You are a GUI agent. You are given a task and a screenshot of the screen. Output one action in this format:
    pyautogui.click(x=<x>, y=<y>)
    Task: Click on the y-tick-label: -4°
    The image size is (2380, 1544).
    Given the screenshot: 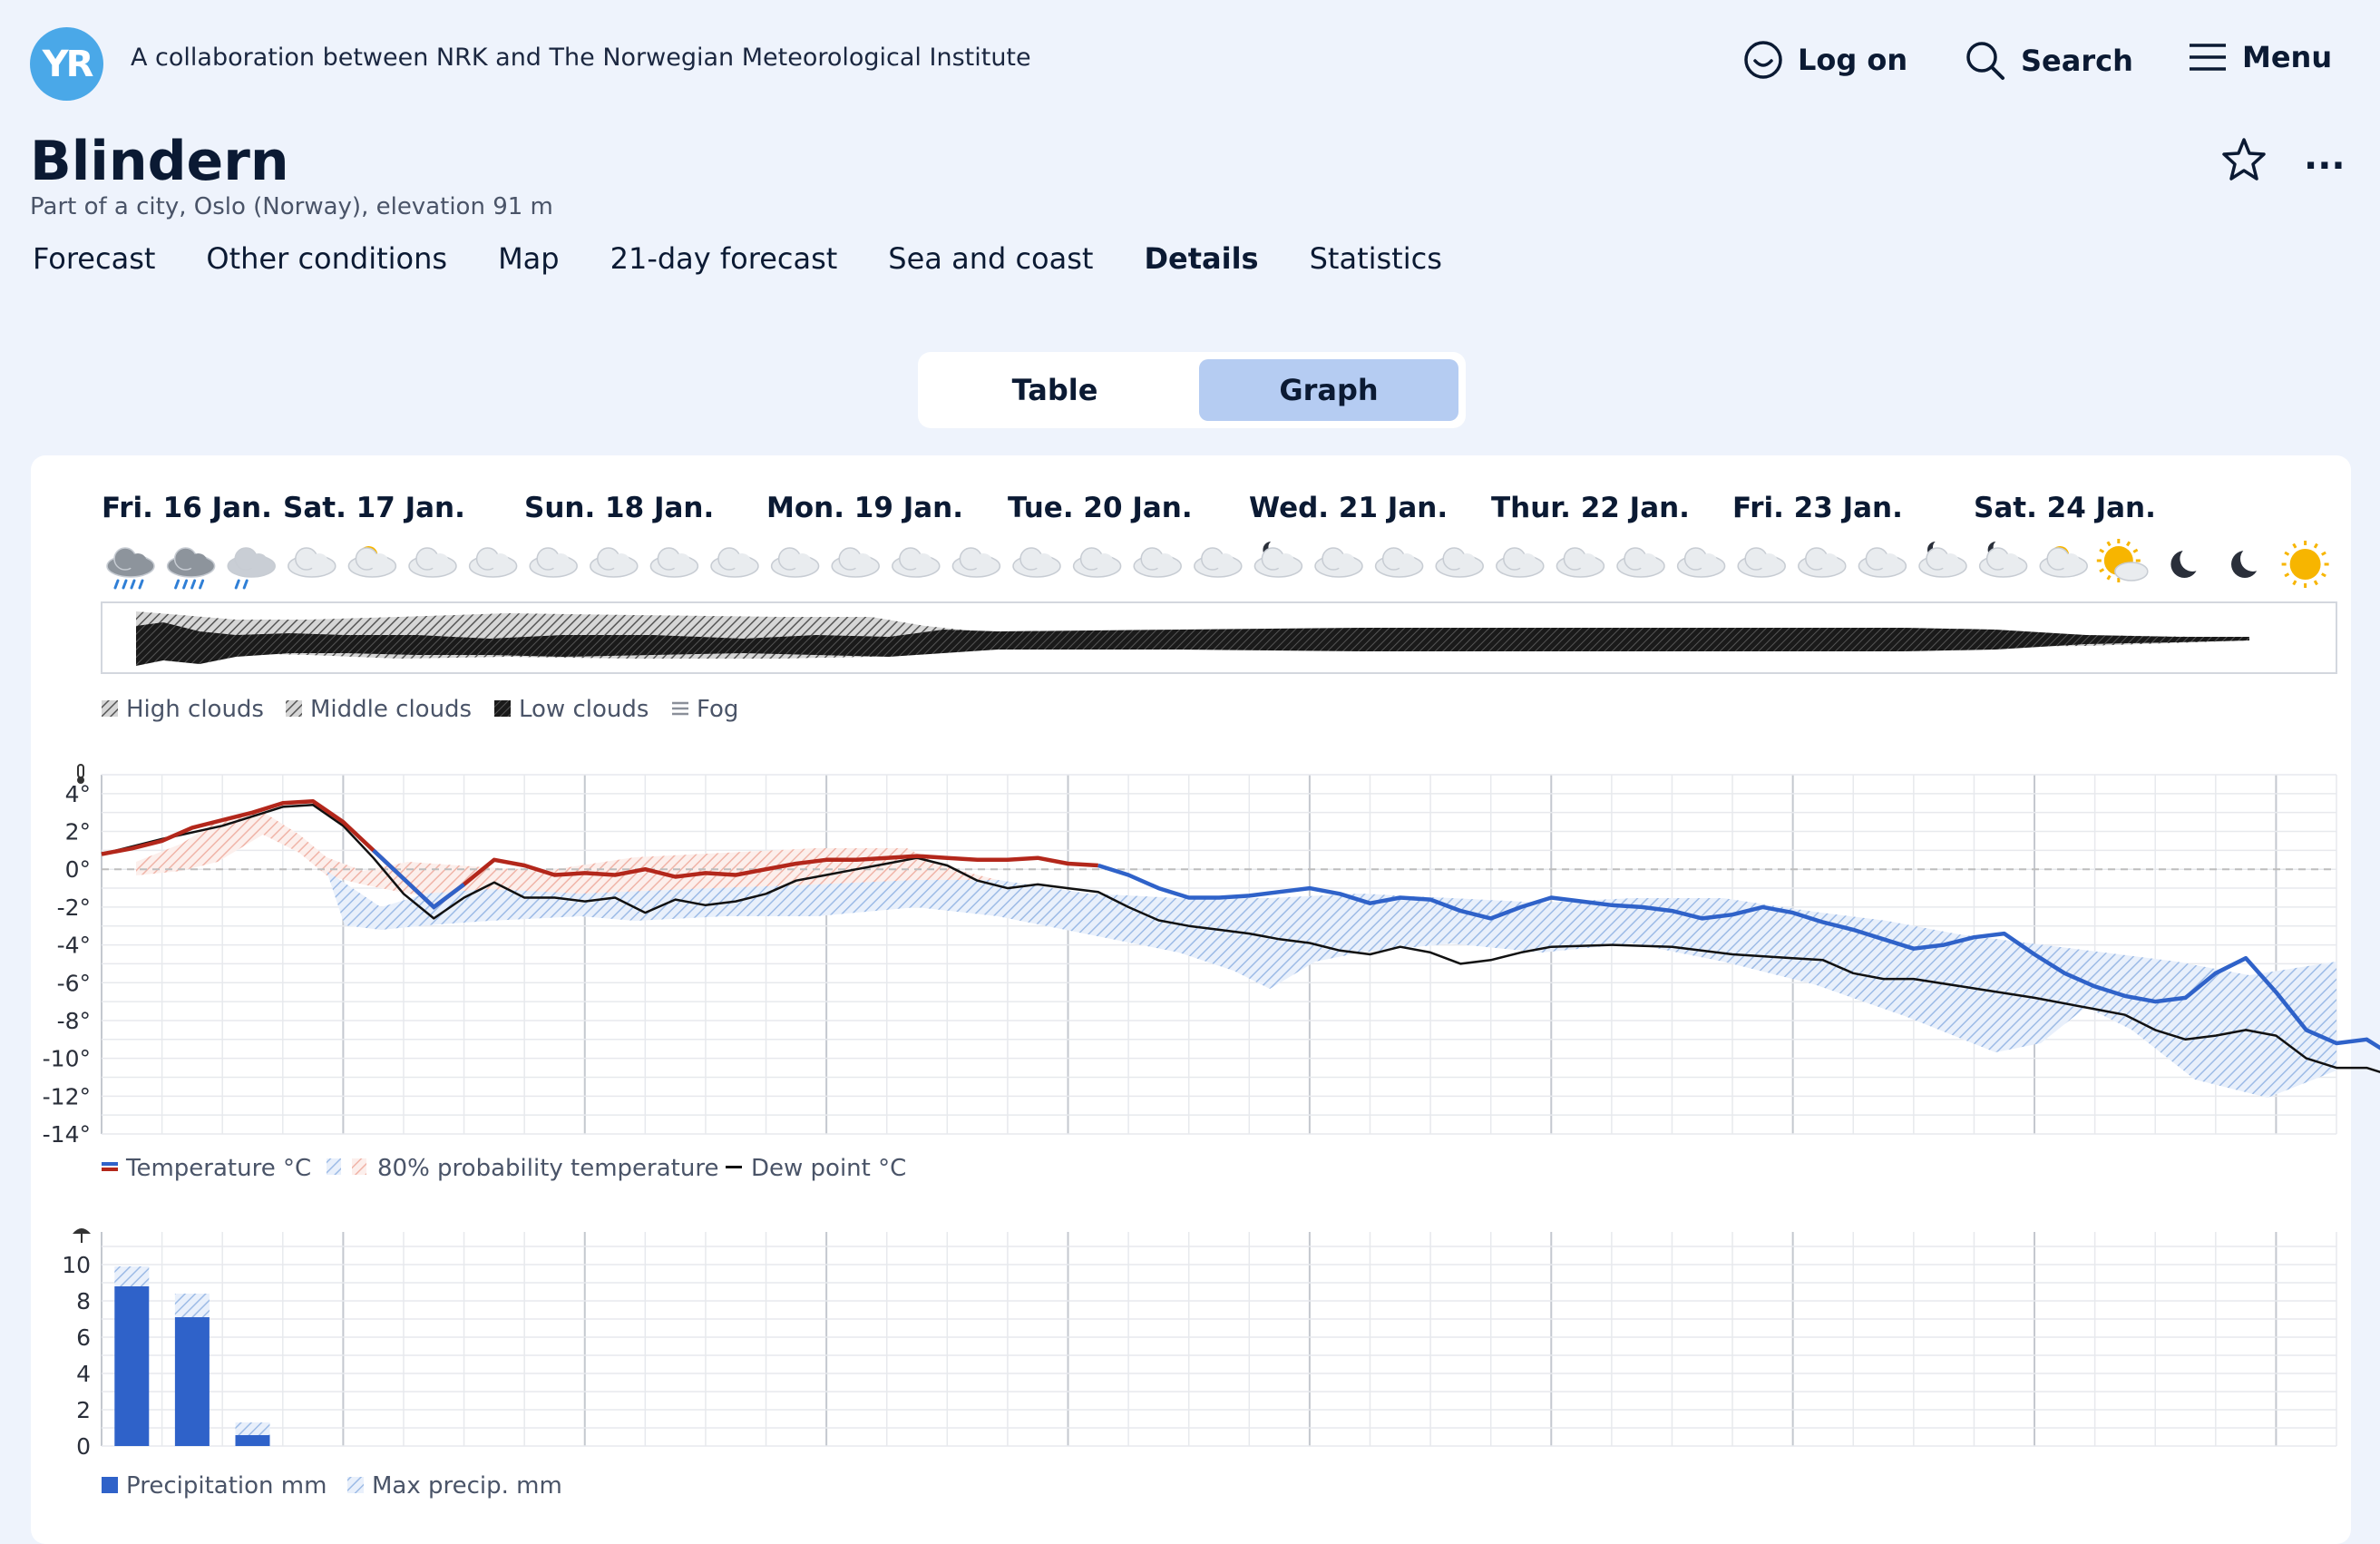 What is the action you would take?
    pyautogui.click(x=74, y=946)
    